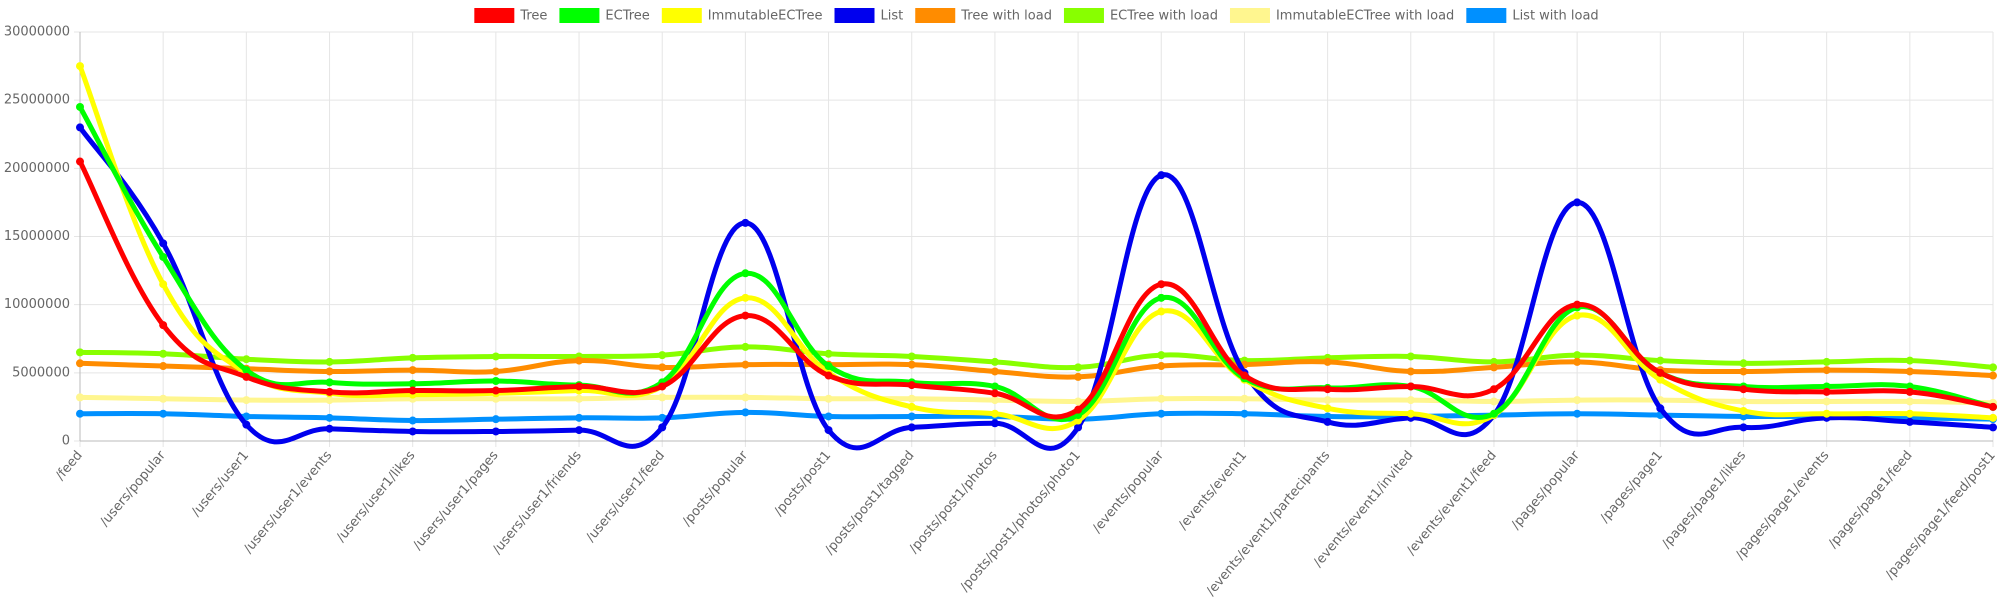 This screenshot has width=2000, height=600. Describe the element at coordinates (455, 500) in the screenshot. I see `x-tick-label: /users/user1/pages` at that location.